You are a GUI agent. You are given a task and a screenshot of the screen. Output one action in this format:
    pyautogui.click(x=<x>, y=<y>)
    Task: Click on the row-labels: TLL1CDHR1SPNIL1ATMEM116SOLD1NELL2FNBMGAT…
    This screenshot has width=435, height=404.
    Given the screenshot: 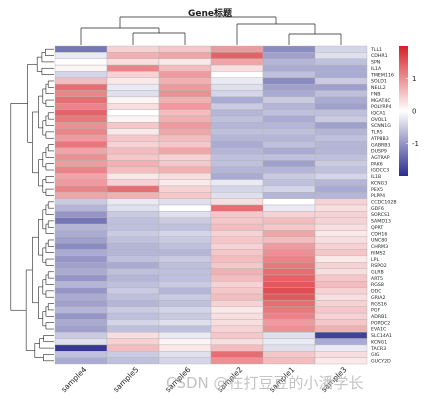 What is the action you would take?
    pyautogui.click(x=383, y=206)
    